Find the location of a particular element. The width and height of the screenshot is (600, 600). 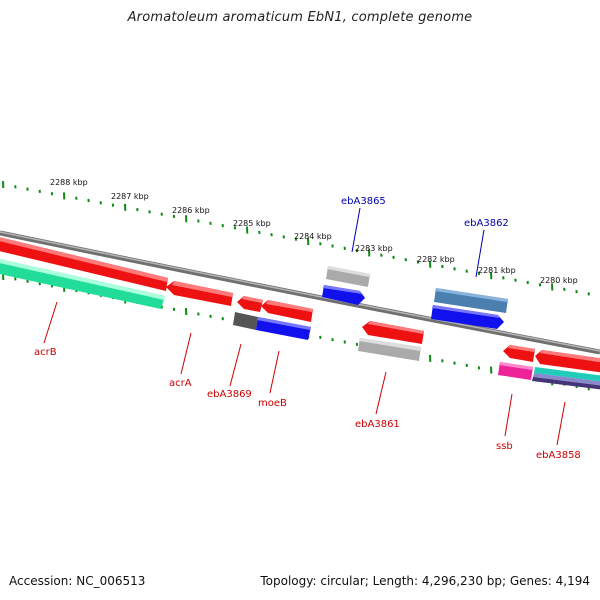

gene-ebA3862-steel-bar is located at coordinates (471, 300).